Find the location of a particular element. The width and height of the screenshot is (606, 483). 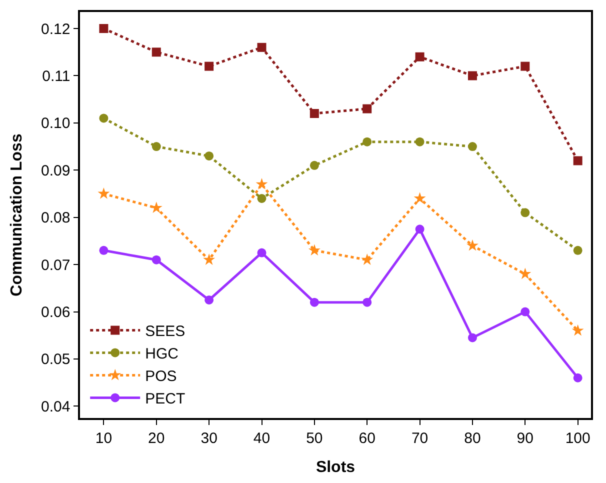

y-tick-label: 0.12 is located at coordinates (55, 29).